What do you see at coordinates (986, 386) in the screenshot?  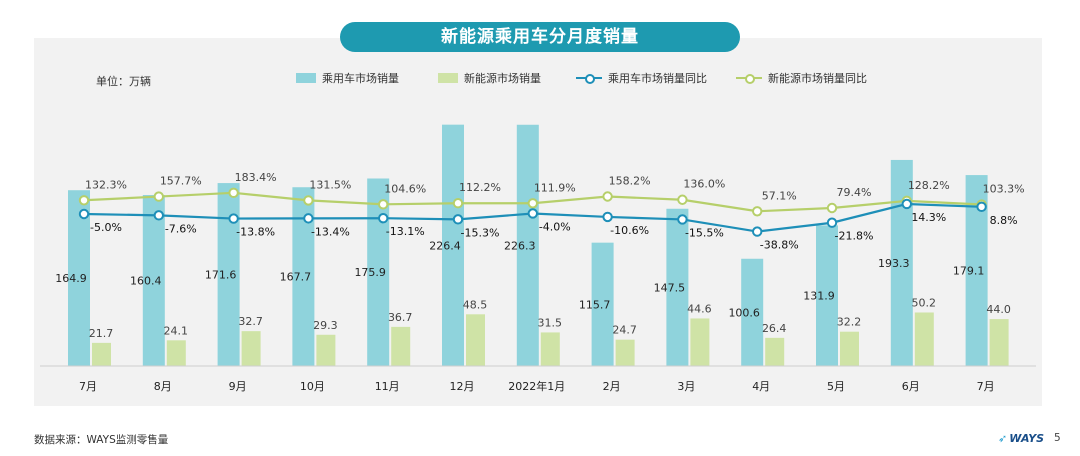 I see `x-tick-label: 7月` at bounding box center [986, 386].